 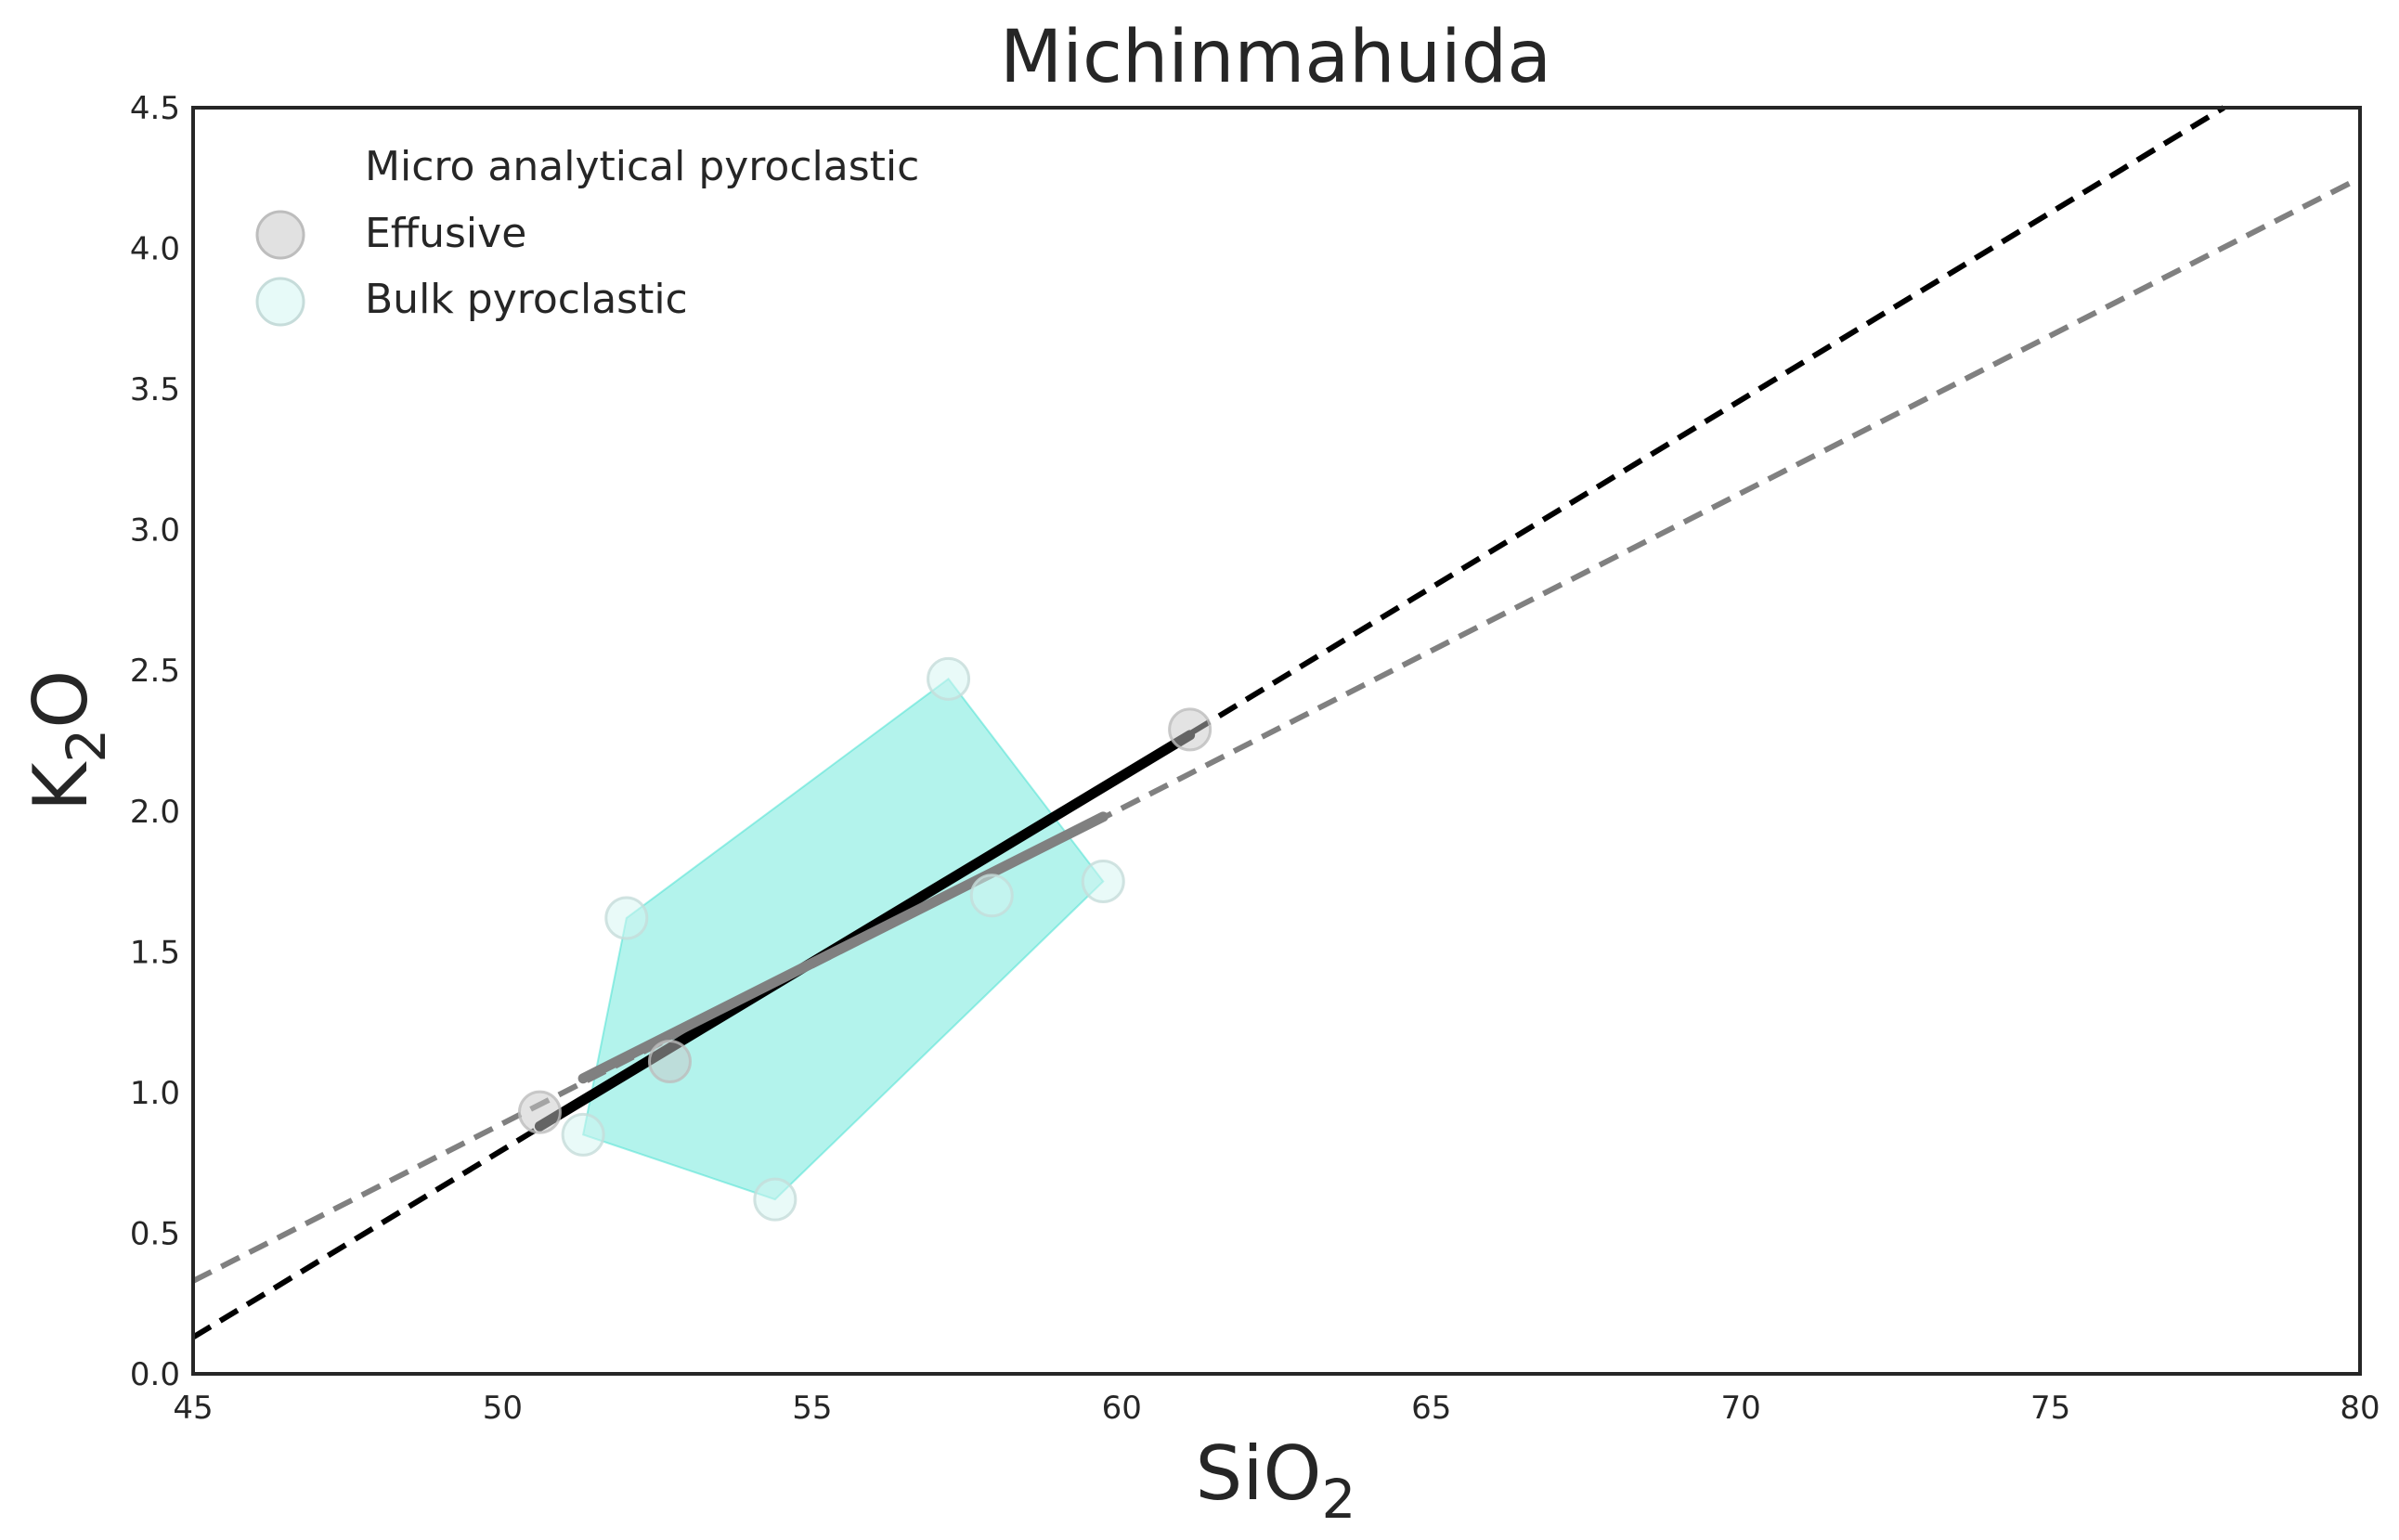 I want to click on y-axis-title: K2O, so click(x=68, y=740).